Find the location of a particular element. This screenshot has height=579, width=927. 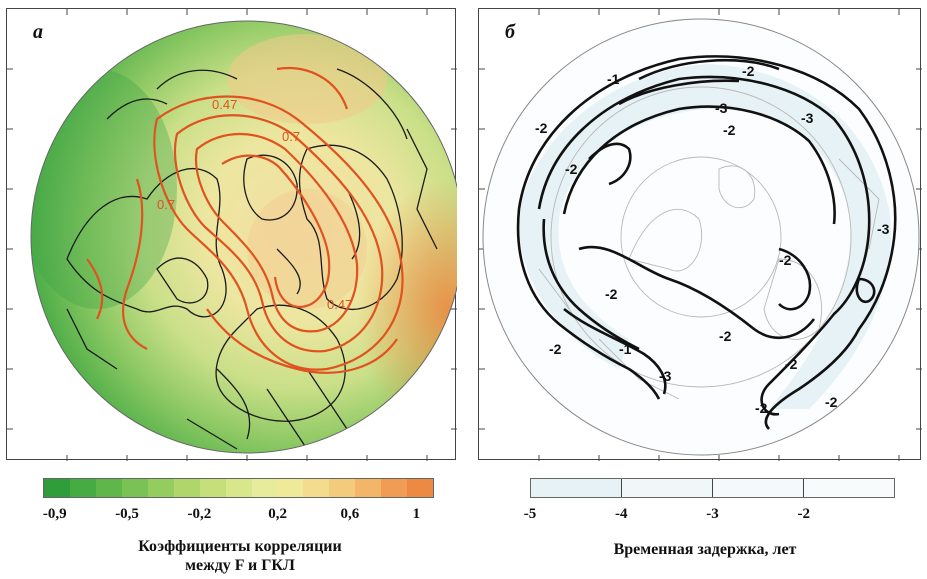

colorbar-tick-label: 0,6 is located at coordinates (350, 514).